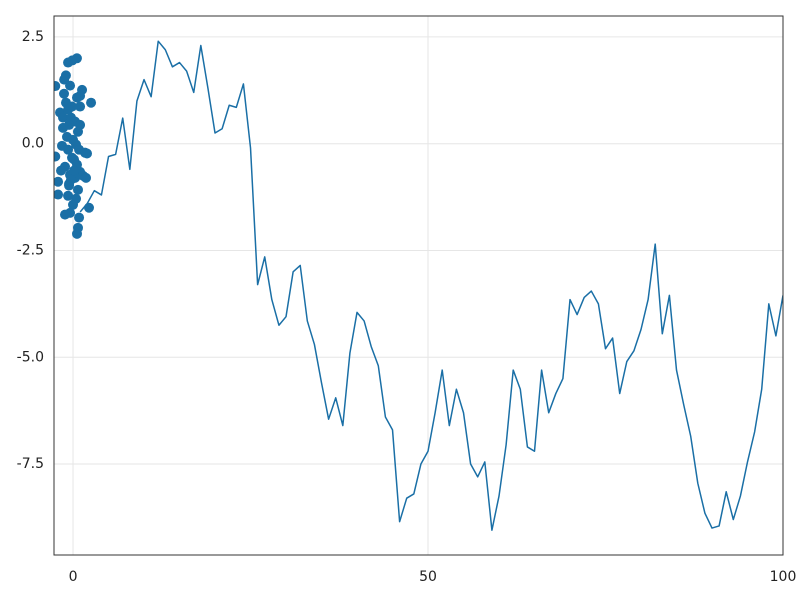 This screenshot has height=600, width=800. I want to click on y-tick-label: -7.5, so click(30, 464).